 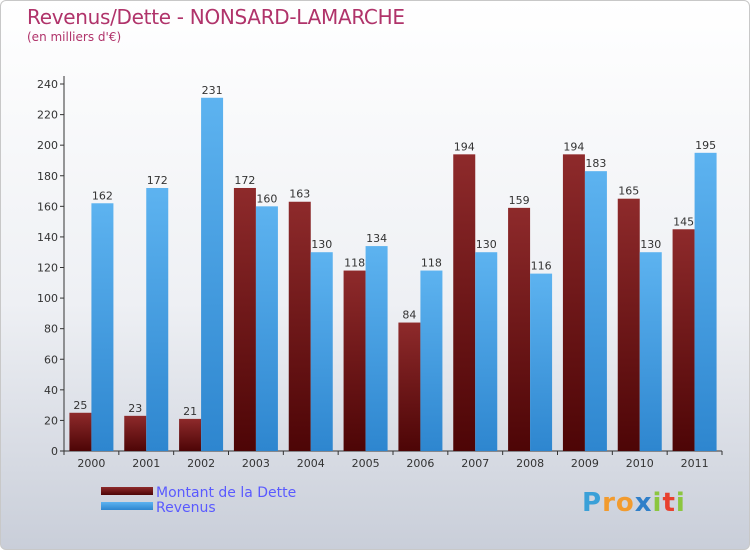 I want to click on data-label-revenus: 195, so click(x=705, y=145).